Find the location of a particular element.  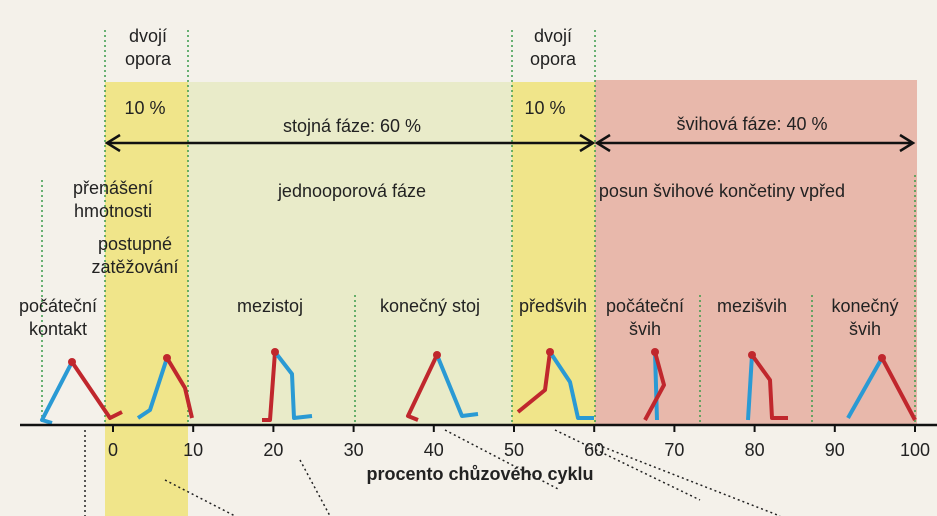

leader-lines is located at coordinates (432, 472).